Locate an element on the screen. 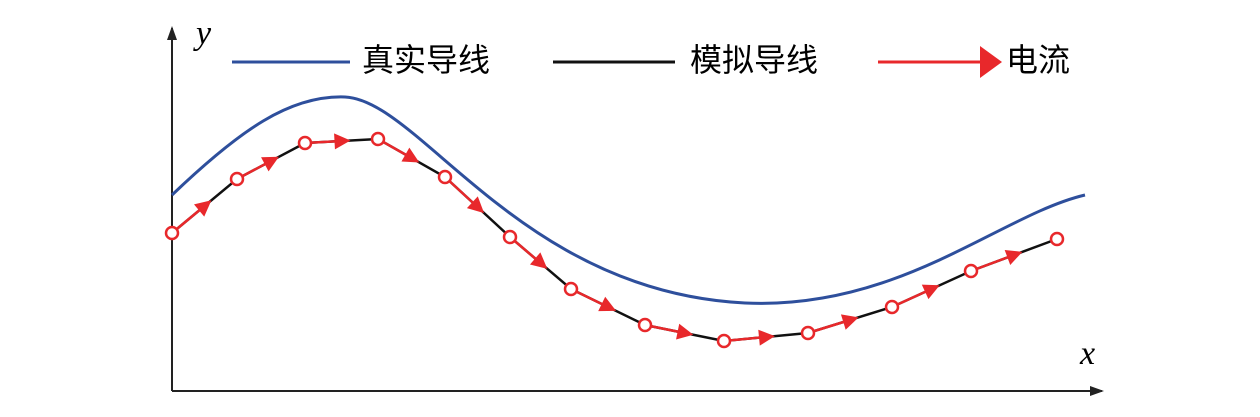  y-axis-label: y is located at coordinates (202, 33).